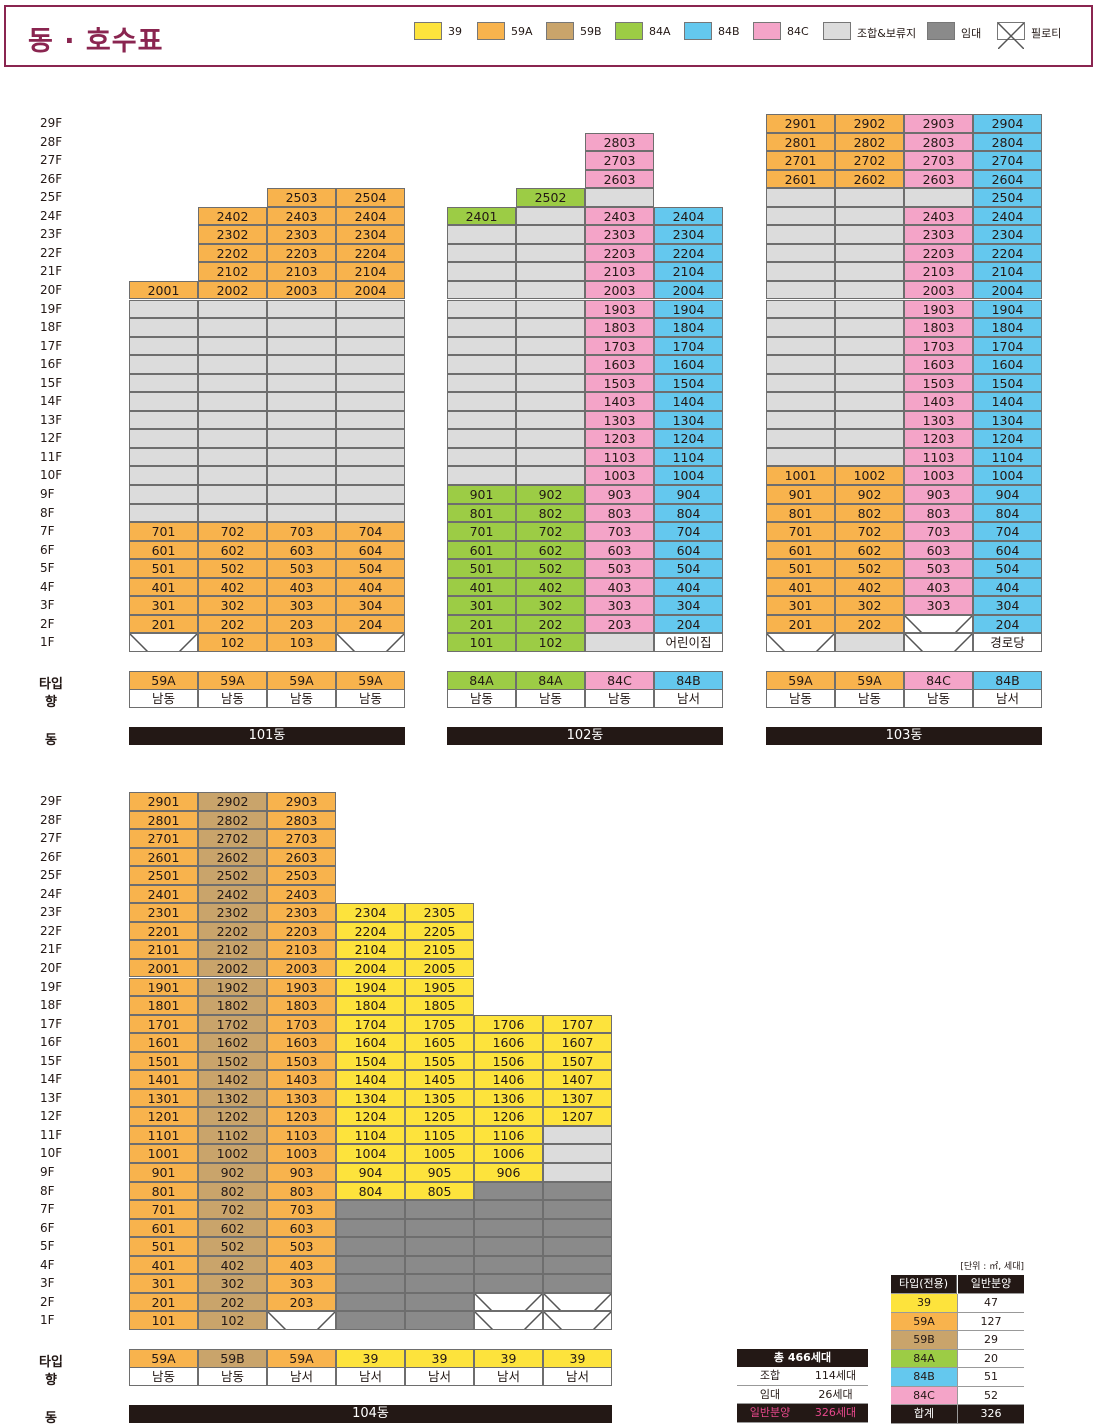 This screenshot has width=1100, height=1428. I want to click on unit-cell: 704, so click(370, 531).